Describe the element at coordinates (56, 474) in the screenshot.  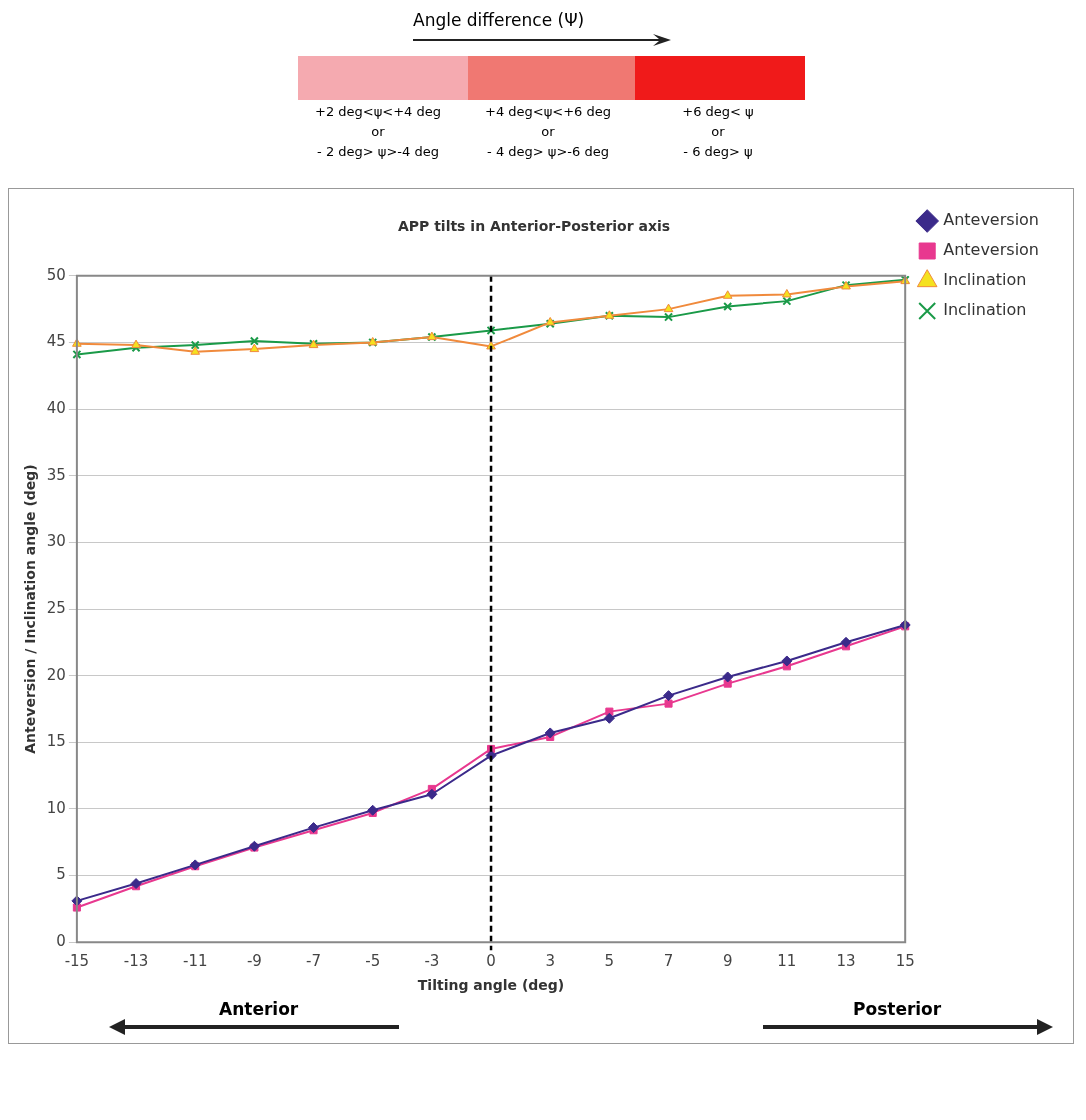
I see `y-tick-label: 35` at that location.